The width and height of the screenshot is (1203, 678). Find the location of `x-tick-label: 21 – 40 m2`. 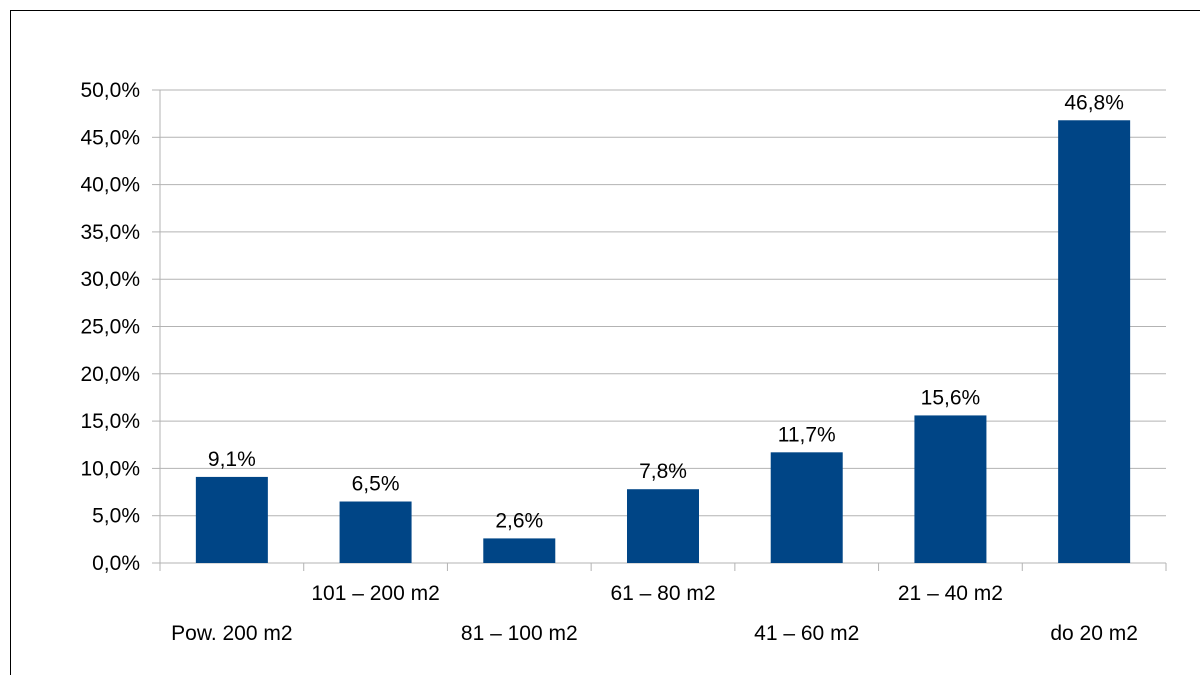

x-tick-label: 21 – 40 m2 is located at coordinates (950, 593).